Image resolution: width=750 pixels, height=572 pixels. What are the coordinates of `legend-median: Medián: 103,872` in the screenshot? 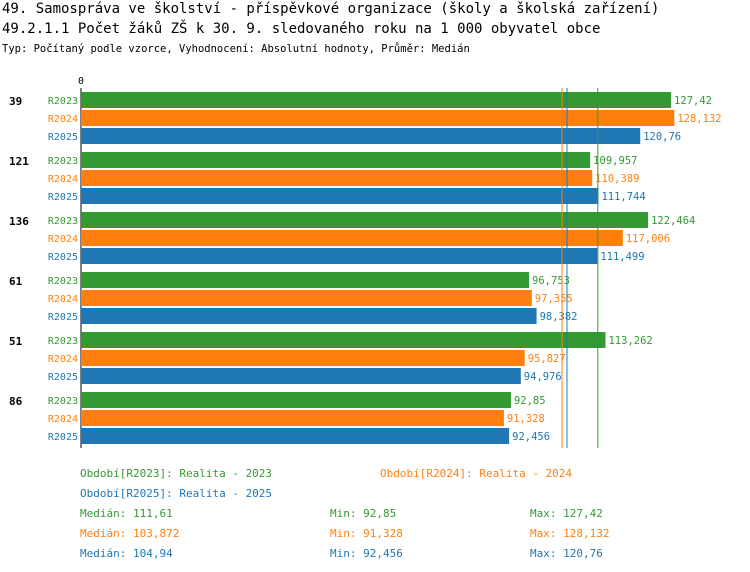 It's located at (130, 533).